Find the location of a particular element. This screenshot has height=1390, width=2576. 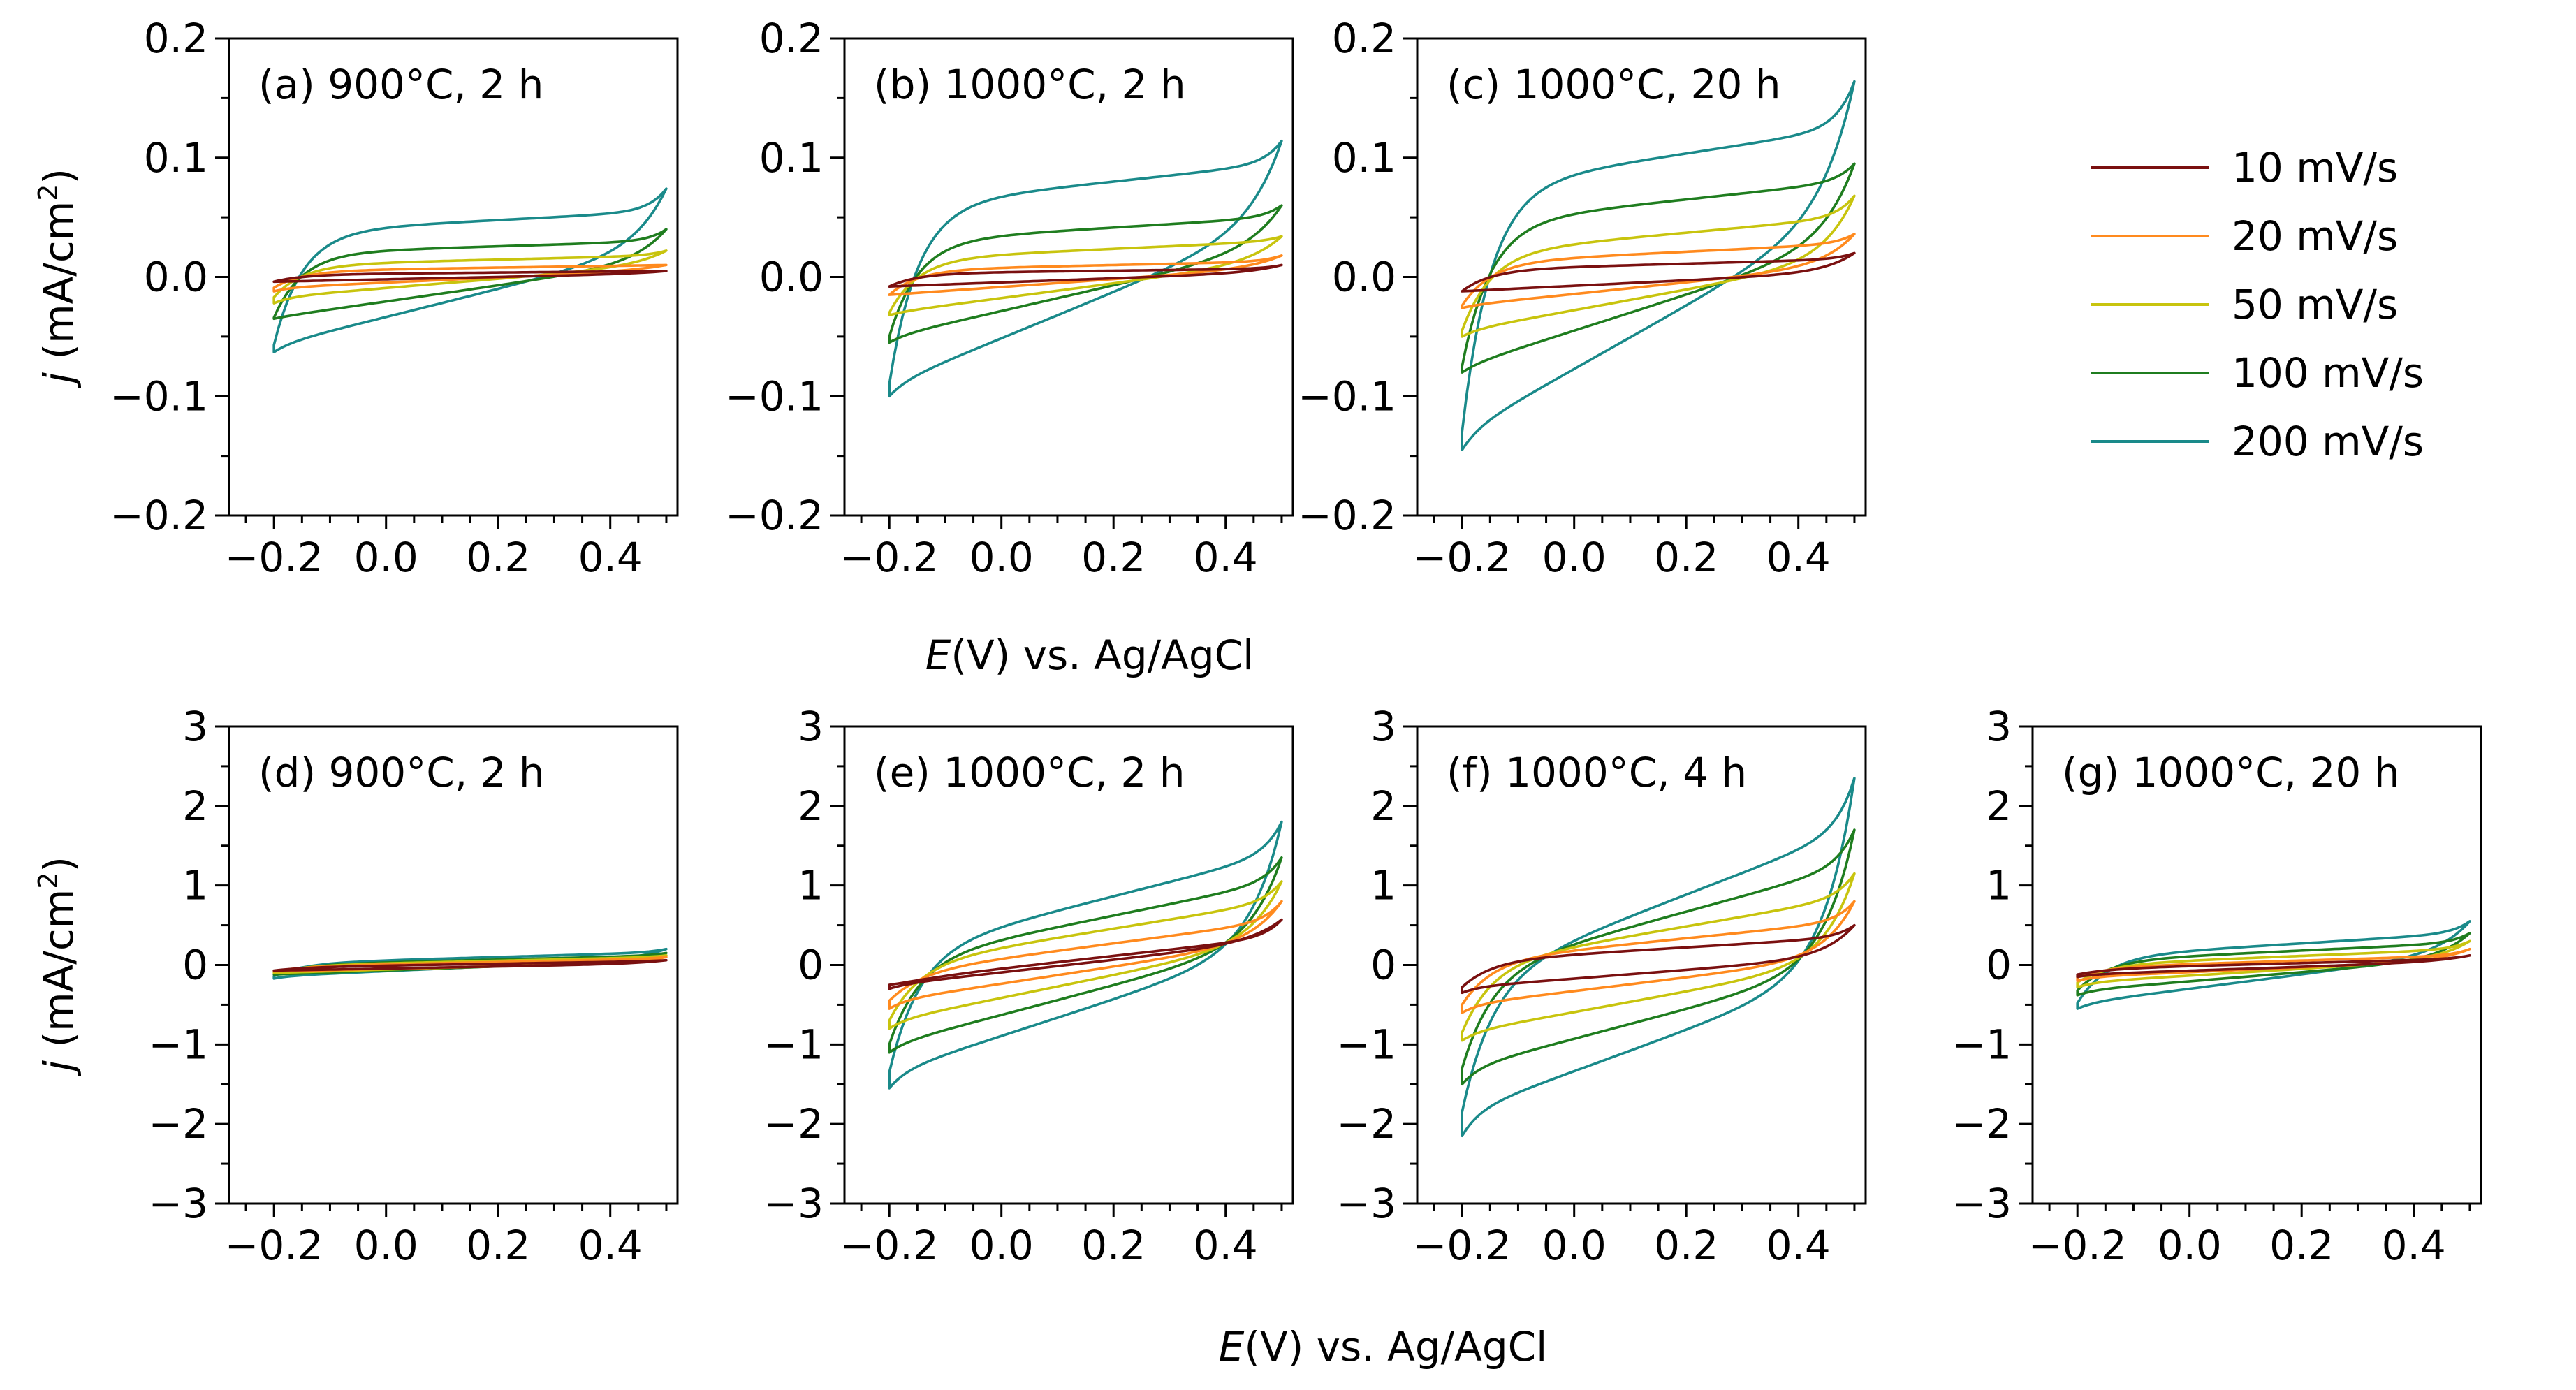

y-tick-label-c: −0.1 is located at coordinates (1347, 396).